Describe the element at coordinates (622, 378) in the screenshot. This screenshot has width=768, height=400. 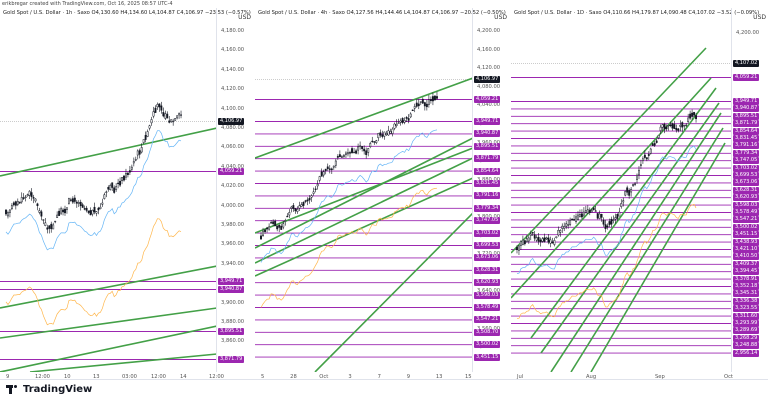
I see `time-axis-1d: Jul Aug Sep Oct` at that location.